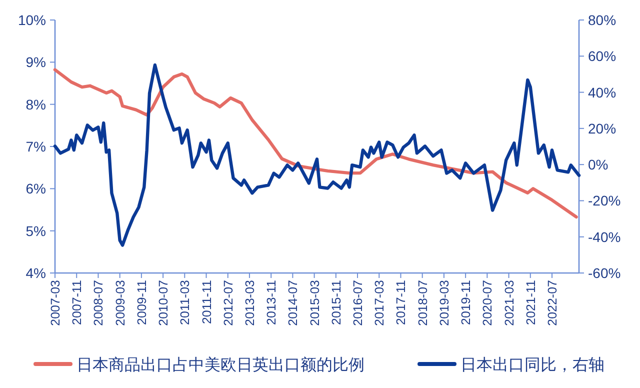 The width and height of the screenshot is (640, 388). What do you see at coordinates (36, 146) in the screenshot?
I see `y-tick-label: 7%` at bounding box center [36, 146].